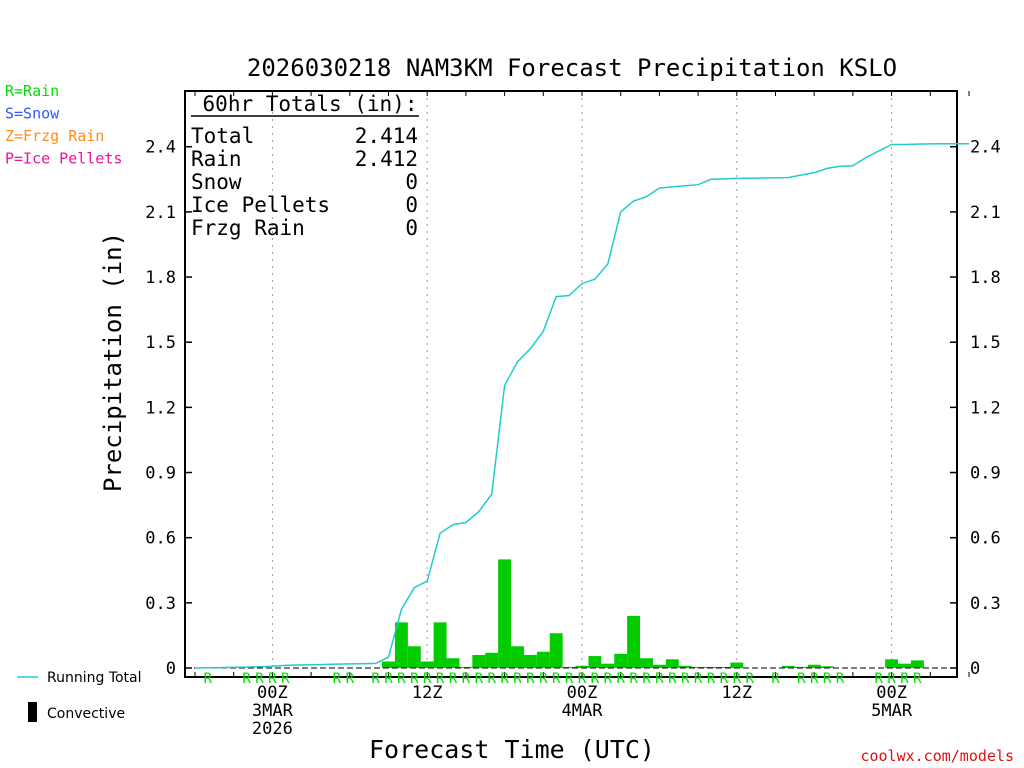 The image size is (1024, 768). I want to click on x-axis-label: Forecast Time (UTC), so click(512, 749).